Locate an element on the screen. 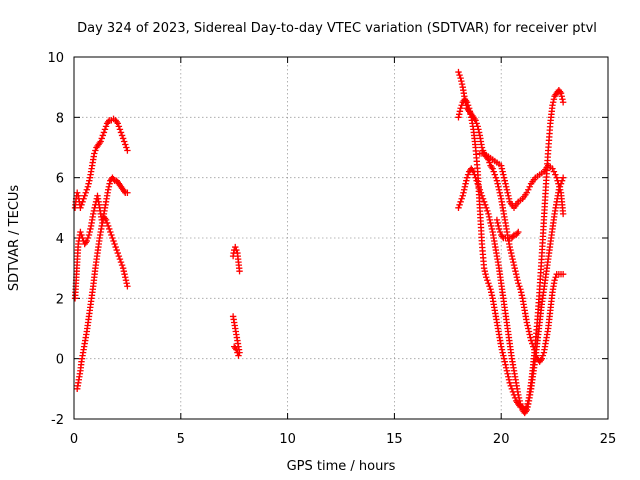  x-tick-label: 15 is located at coordinates (394, 439).